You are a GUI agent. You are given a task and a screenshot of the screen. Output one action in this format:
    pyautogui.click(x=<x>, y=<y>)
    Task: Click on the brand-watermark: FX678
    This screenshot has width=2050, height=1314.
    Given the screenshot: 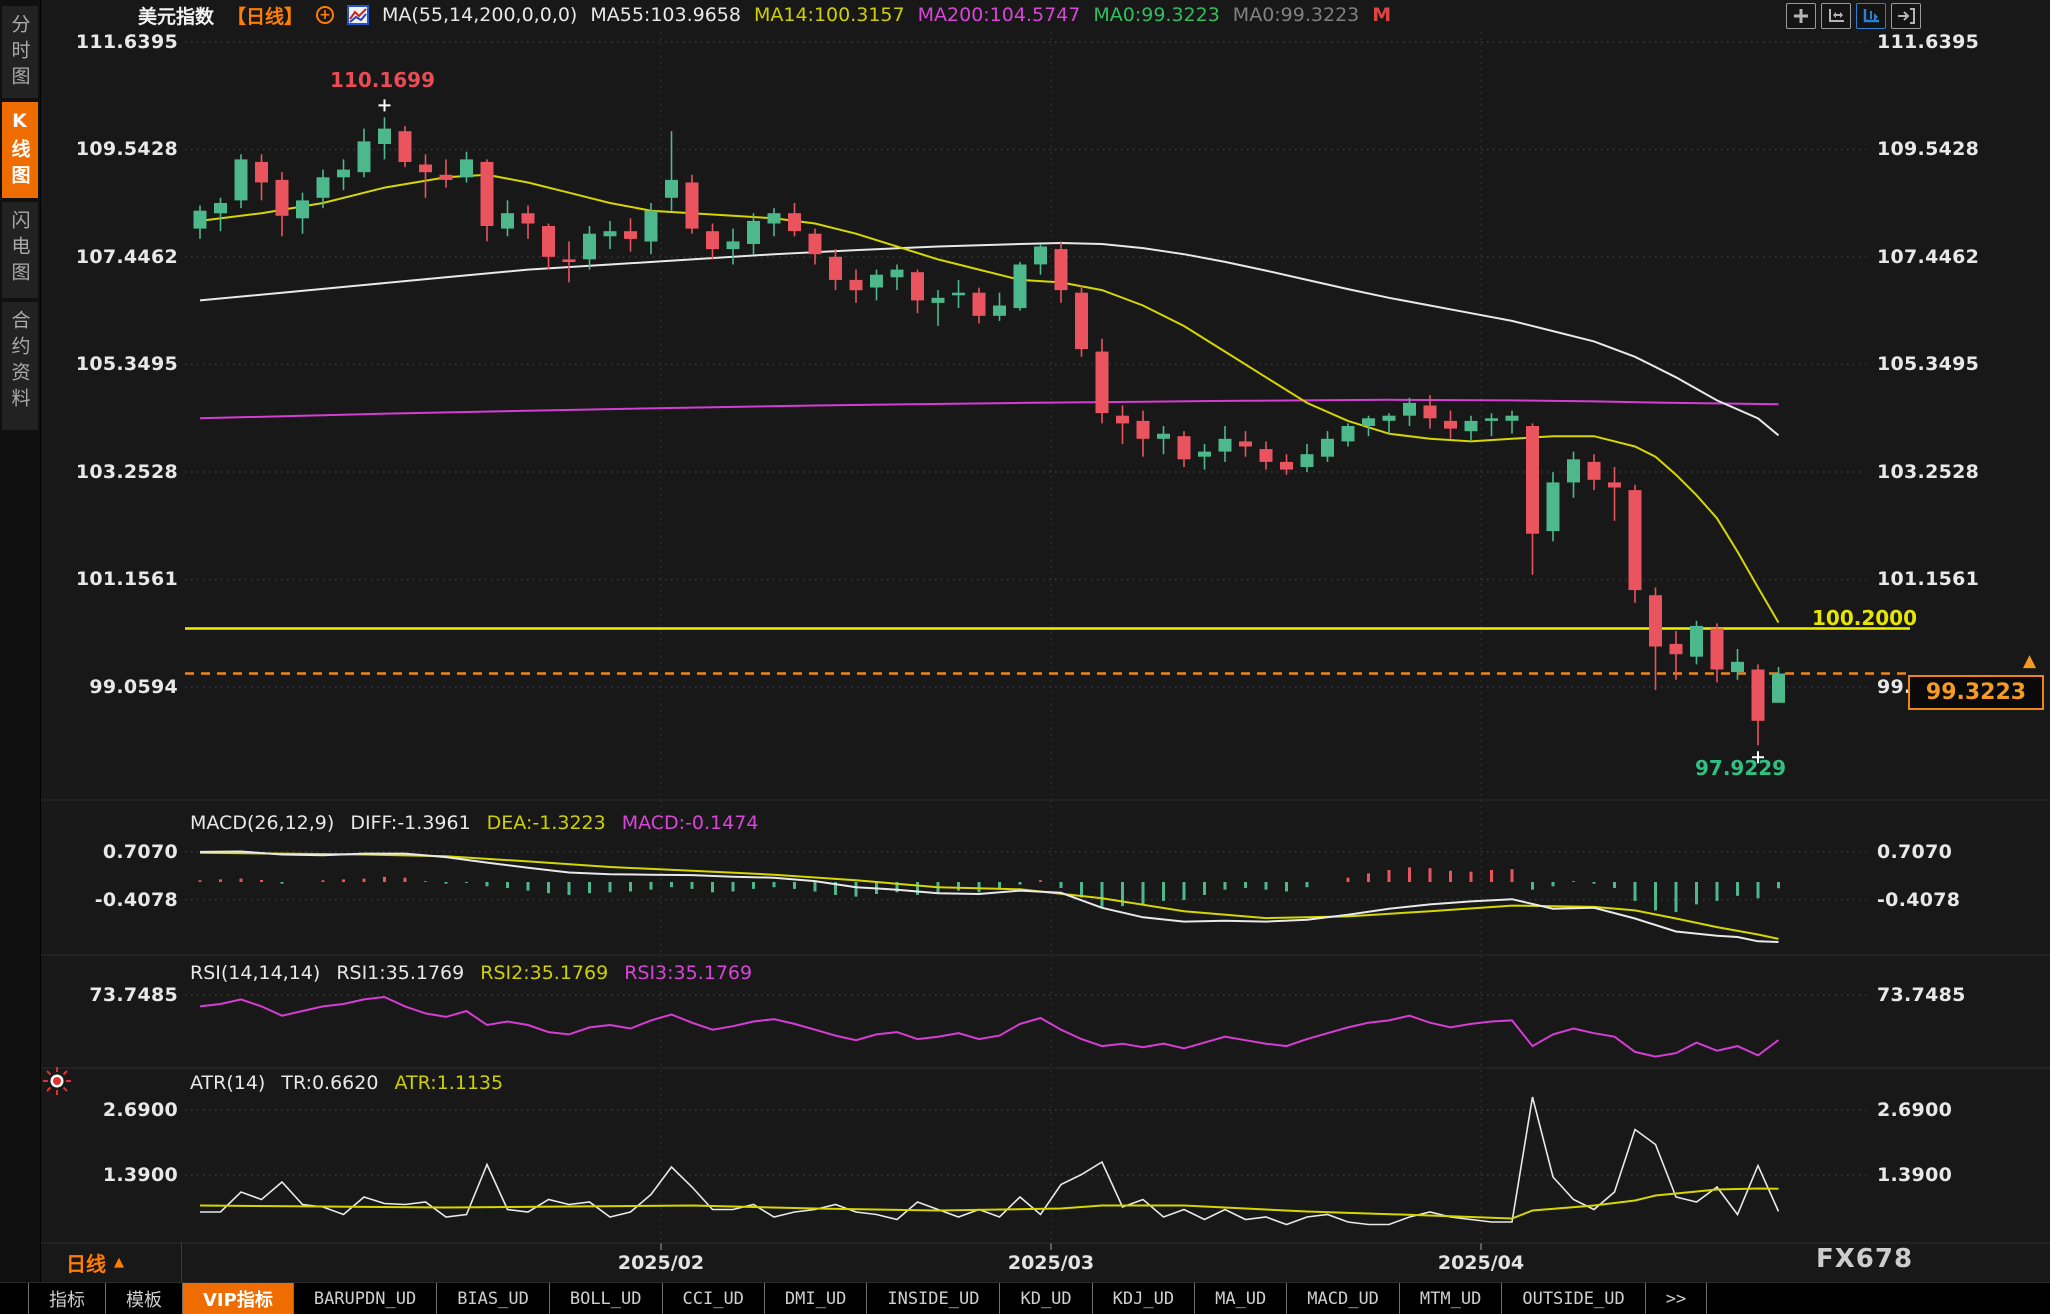 What is the action you would take?
    pyautogui.click(x=1865, y=1259)
    